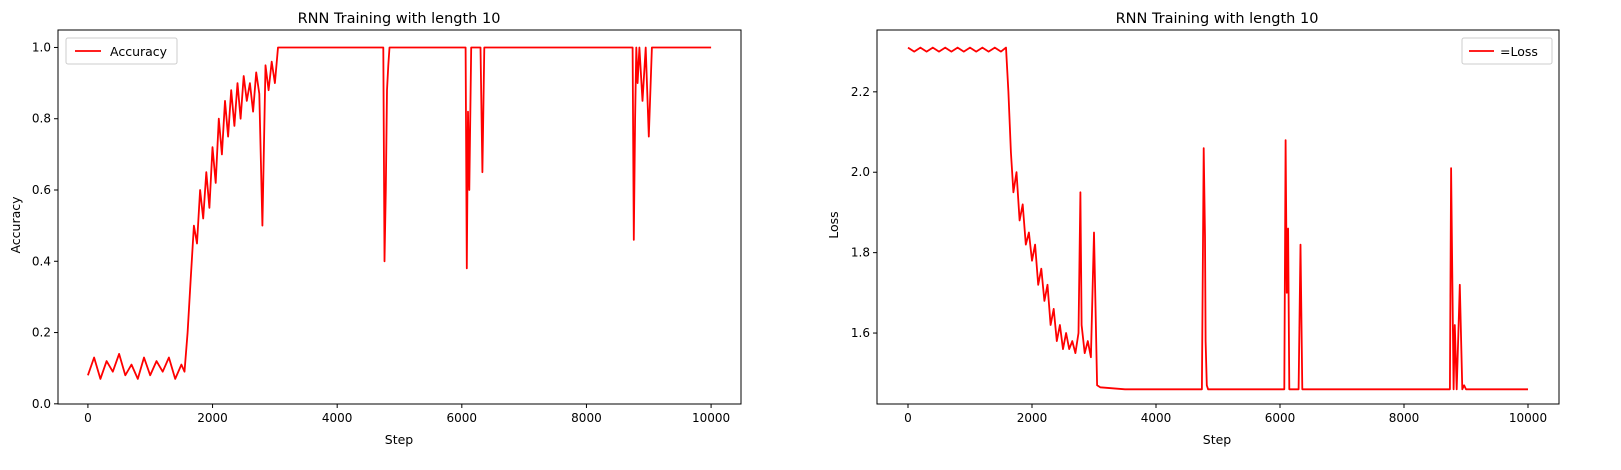  Describe the element at coordinates (399, 439) in the screenshot. I see `accuracy-x-axis-label: Step` at that location.